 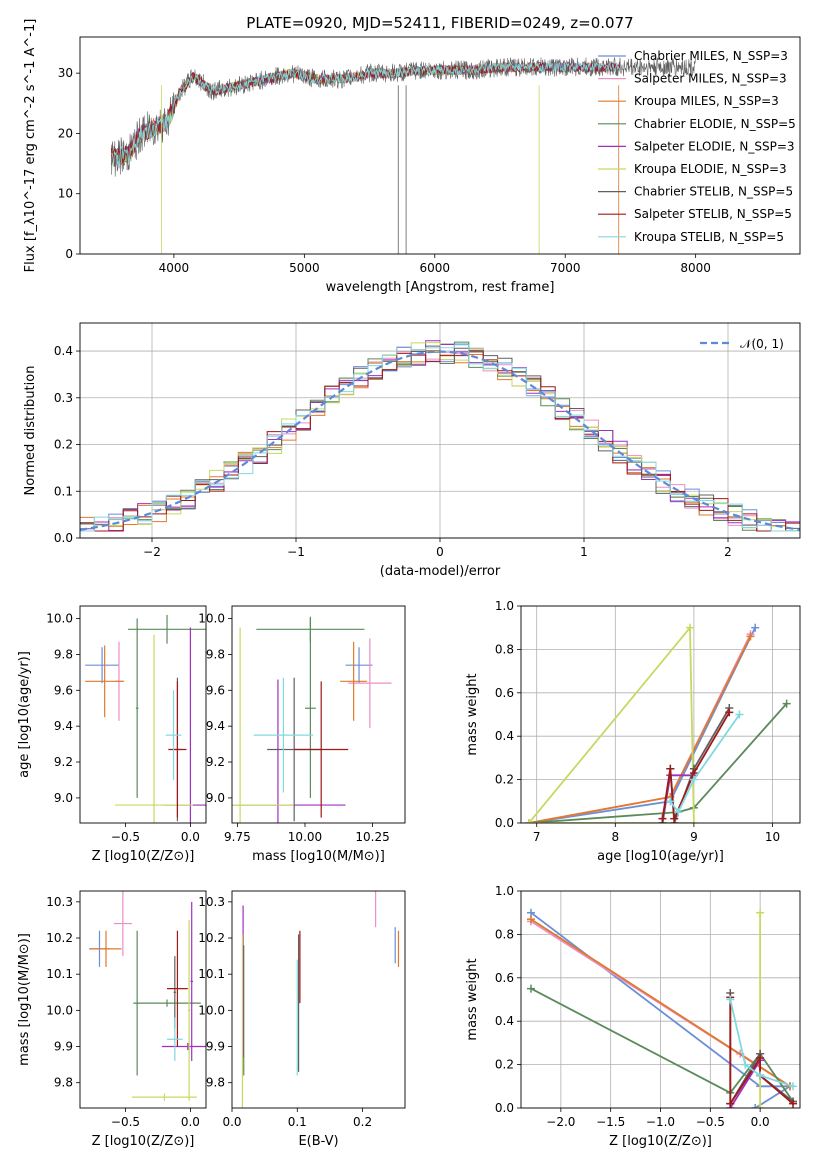 I want to click on x-tick-label: −1.0, so click(x=660, y=1122).